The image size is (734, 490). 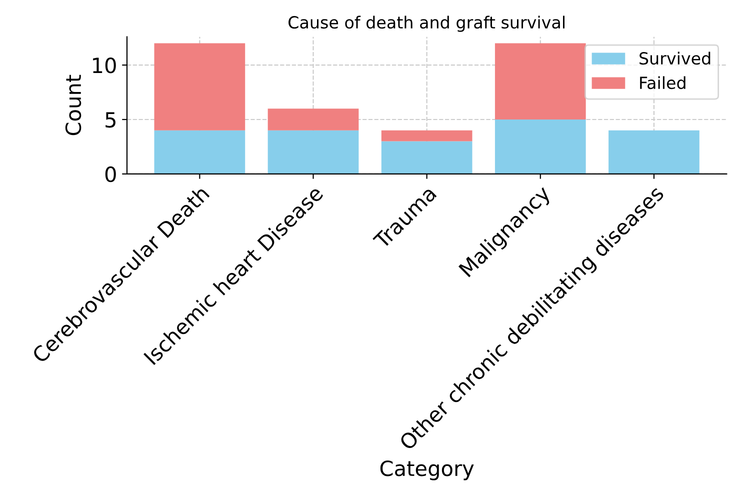 What do you see at coordinates (73, 105) in the screenshot?
I see `y-axis-title: Count` at bounding box center [73, 105].